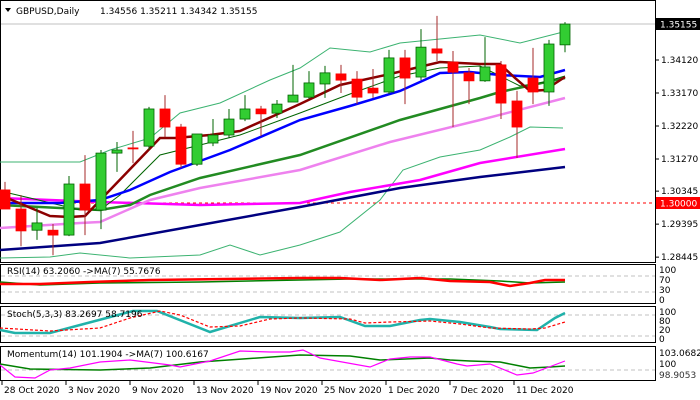  Describe the element at coordinates (84, 272) in the screenshot. I see `rsi-label: RSI(14) 63.2060 ->MA(7) 55.7676` at that location.